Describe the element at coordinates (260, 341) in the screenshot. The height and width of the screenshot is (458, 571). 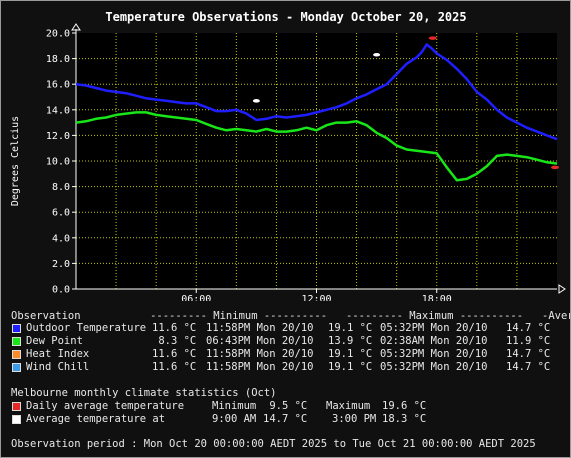
I see `row-min-time: 06:43PM Mon 20/10` at that location.